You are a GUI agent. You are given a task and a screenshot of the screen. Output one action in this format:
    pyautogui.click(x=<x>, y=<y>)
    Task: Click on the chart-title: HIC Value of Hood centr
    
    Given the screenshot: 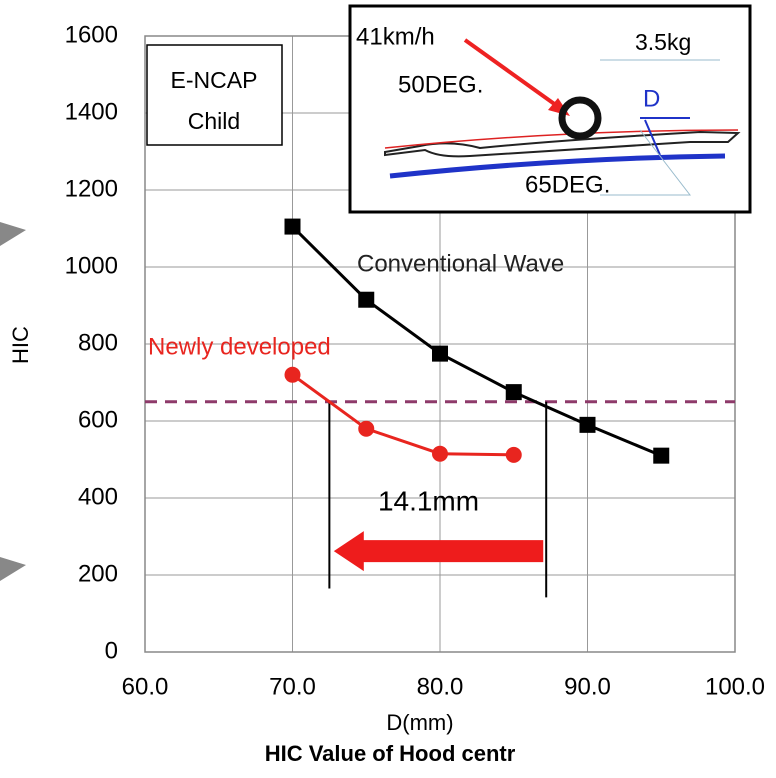 What is the action you would take?
    pyautogui.click(x=390, y=753)
    